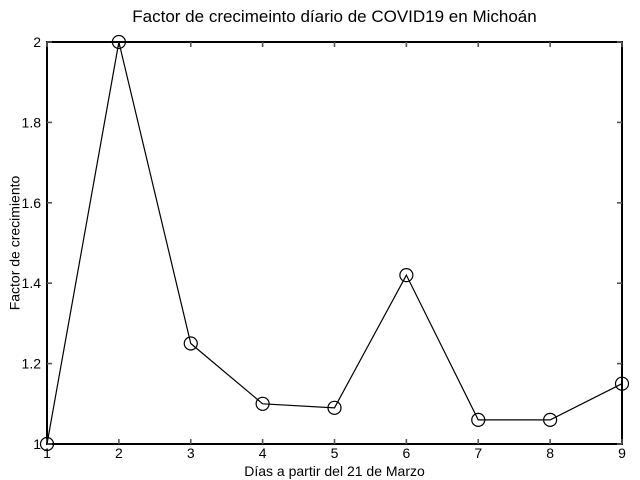 The height and width of the screenshot is (480, 640). Describe the element at coordinates (119, 453) in the screenshot. I see `x-tick-label: 2` at that location.